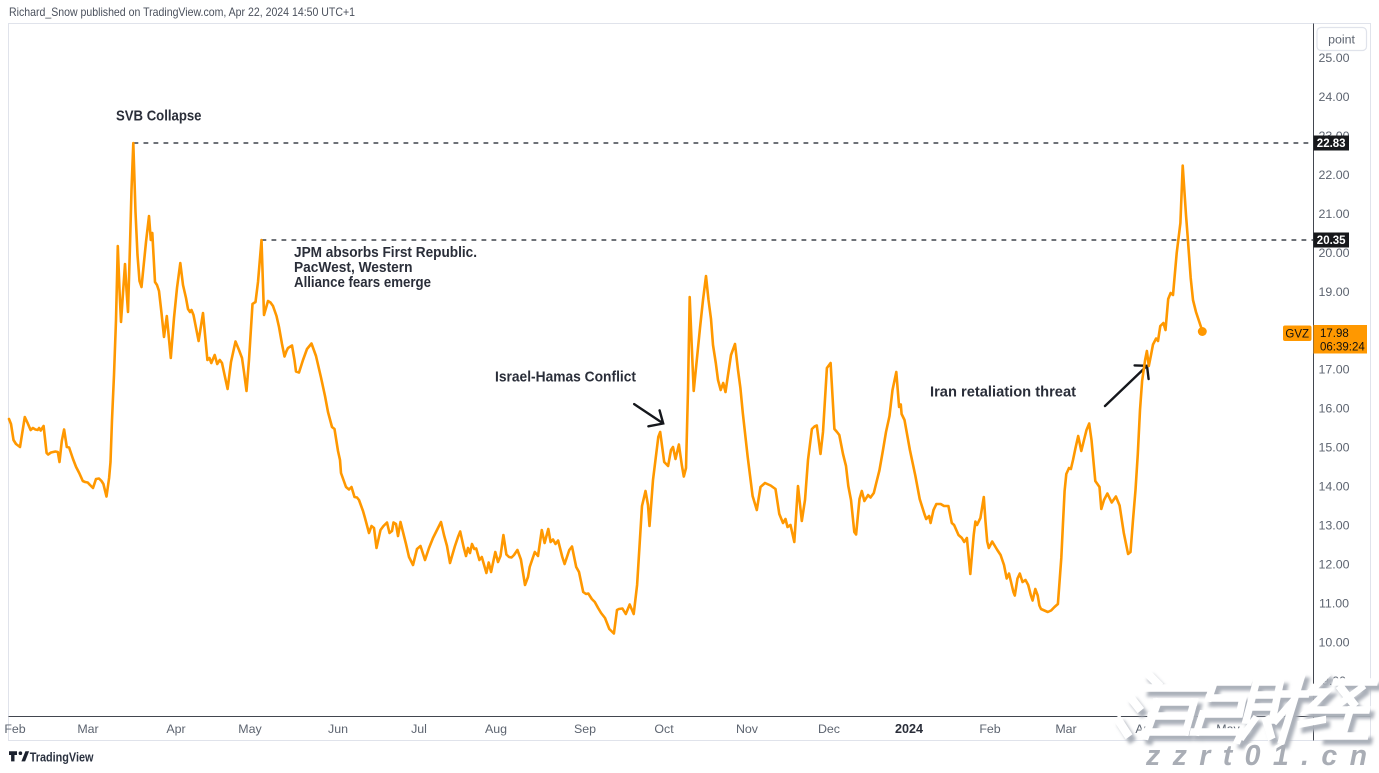 The image size is (1379, 773). What do you see at coordinates (385, 252) in the screenshot?
I see `svg-text: JPM absorbs First Republic.` at bounding box center [385, 252].